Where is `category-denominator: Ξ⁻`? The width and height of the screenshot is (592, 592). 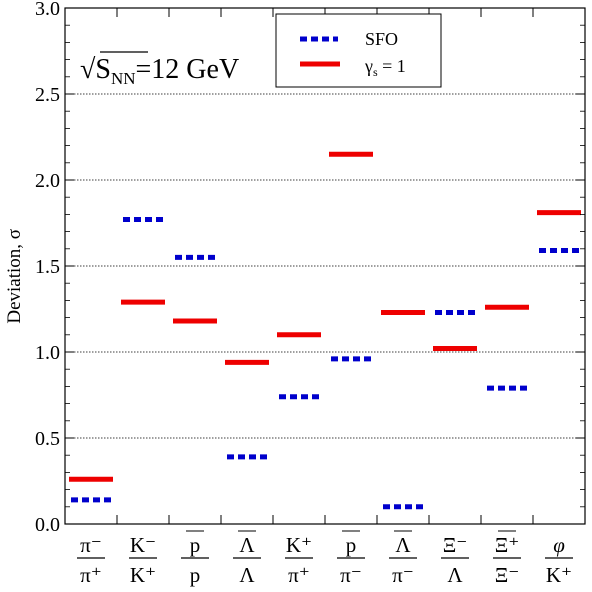
category-denominator: Ξ⁻ is located at coordinates (507, 575).